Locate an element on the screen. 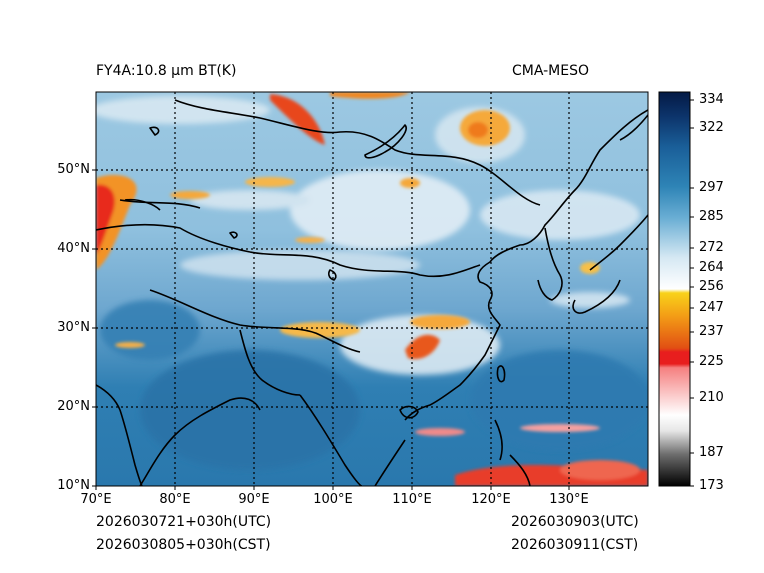 Image resolution: width=764 pixels, height=573 pixels. lon-label-130: 130°E is located at coordinates (569, 499).